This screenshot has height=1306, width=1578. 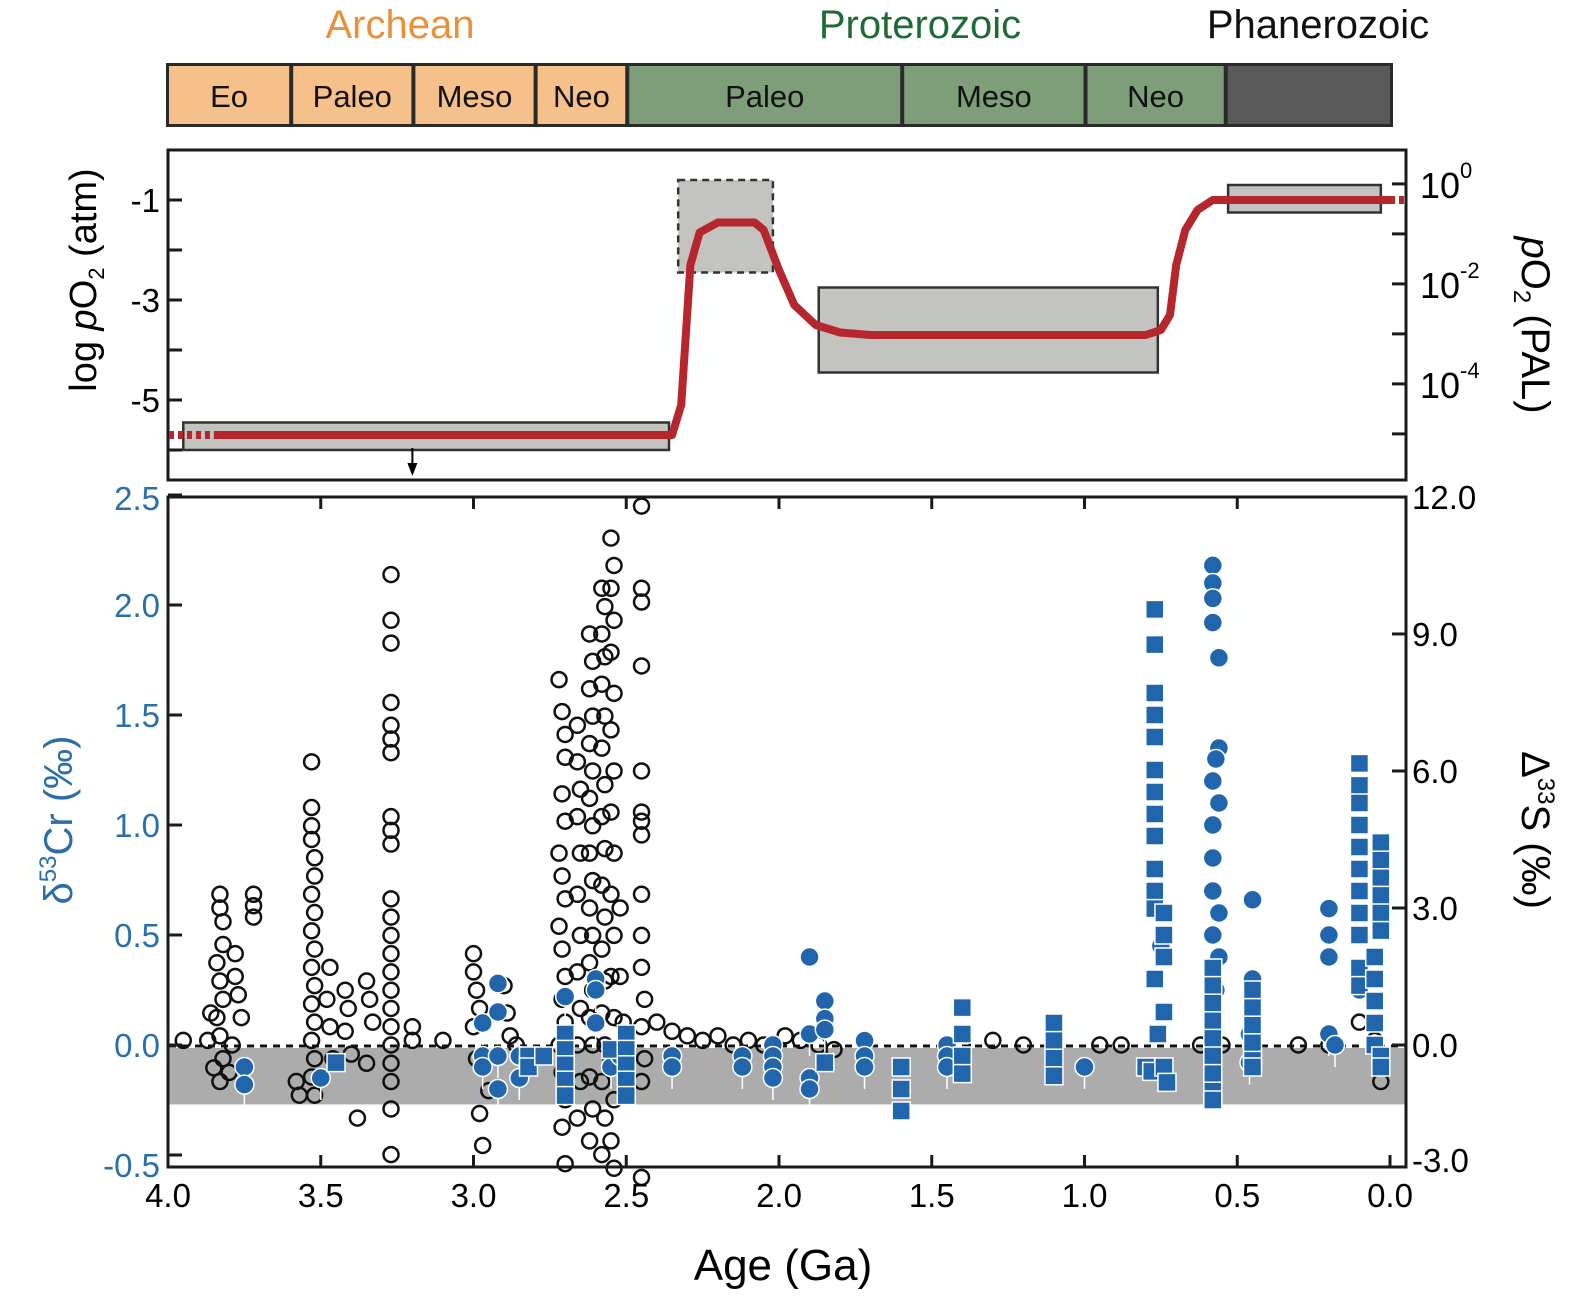 I want to click on era-label: Neo, so click(x=1155, y=96).